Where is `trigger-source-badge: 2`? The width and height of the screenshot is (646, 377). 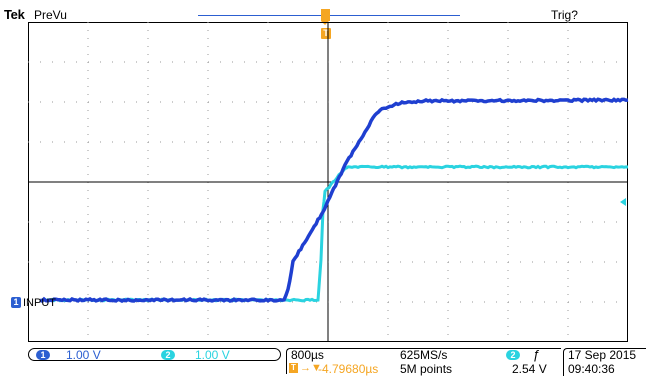 trigger-source-badge: 2 is located at coordinates (513, 355).